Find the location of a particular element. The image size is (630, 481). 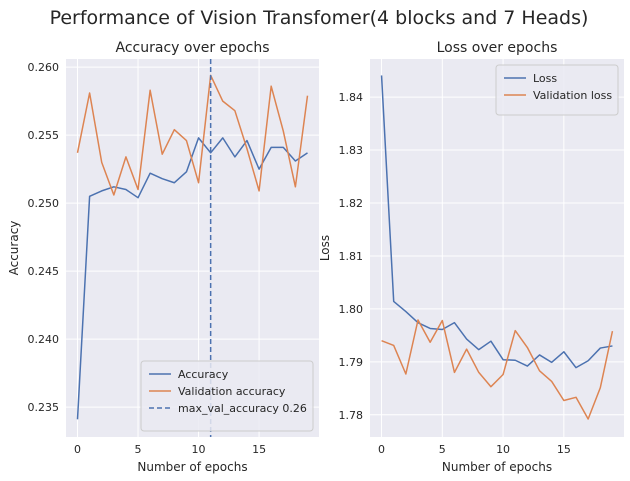

accuracy-y-tick-label: 0.260 is located at coordinates (44, 67).